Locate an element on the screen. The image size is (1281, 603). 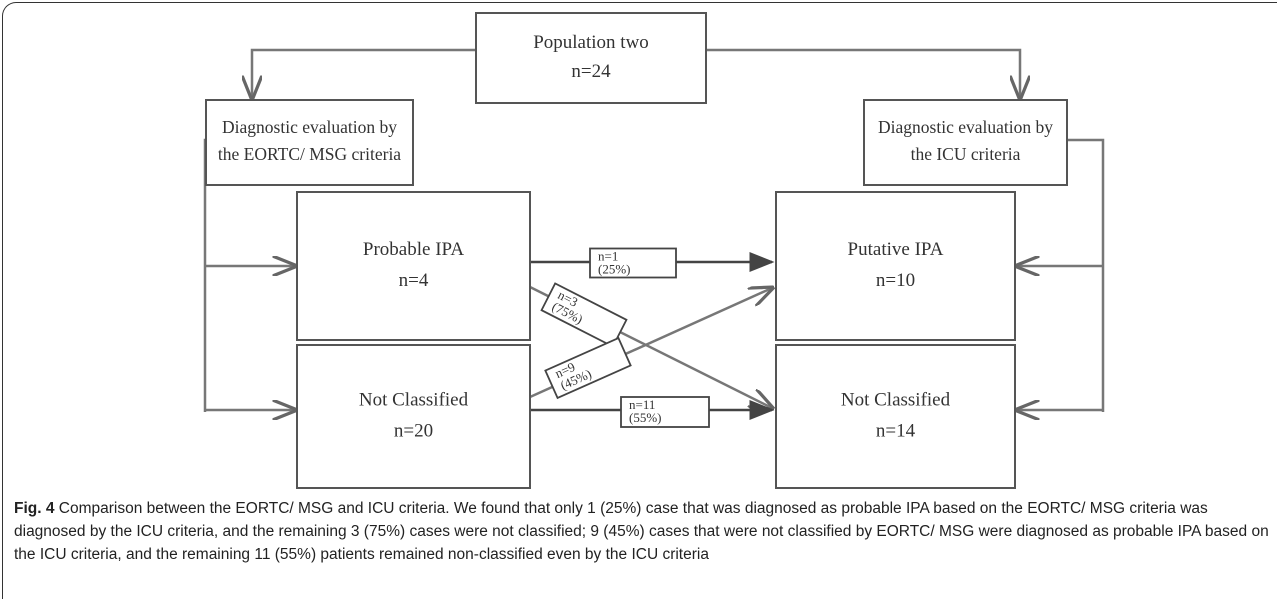
caption-label: Fig. 4 is located at coordinates (34, 508).